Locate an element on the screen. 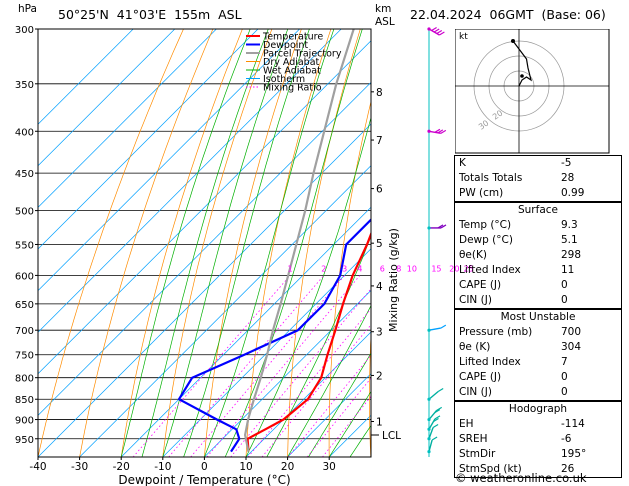 This screenshot has width=629, height=486. surface-index-row: CAPE (J) 0 is located at coordinates (538, 285).